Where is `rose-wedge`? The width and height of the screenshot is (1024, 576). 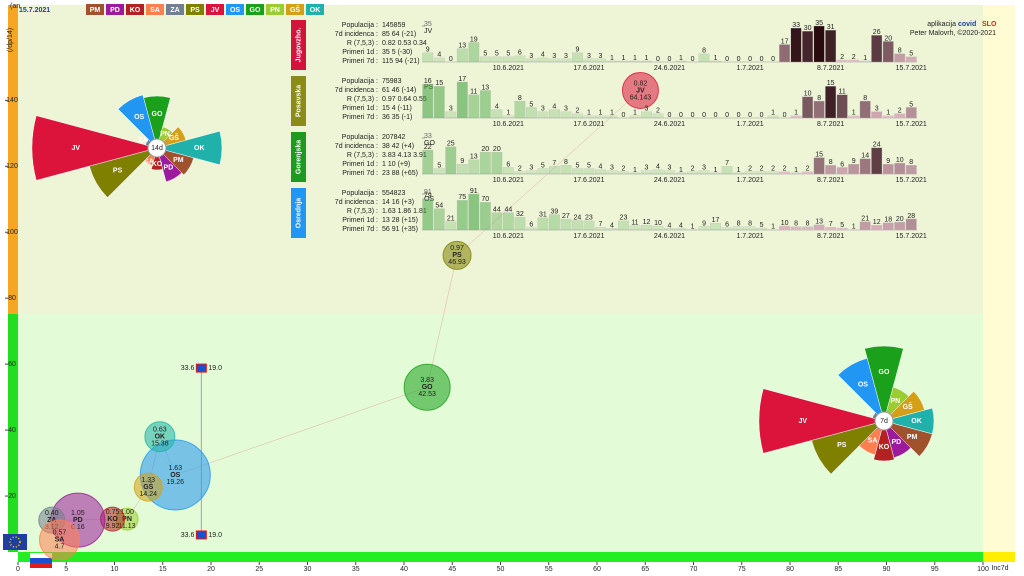 rose-wedge is located at coordinates (821, 421).